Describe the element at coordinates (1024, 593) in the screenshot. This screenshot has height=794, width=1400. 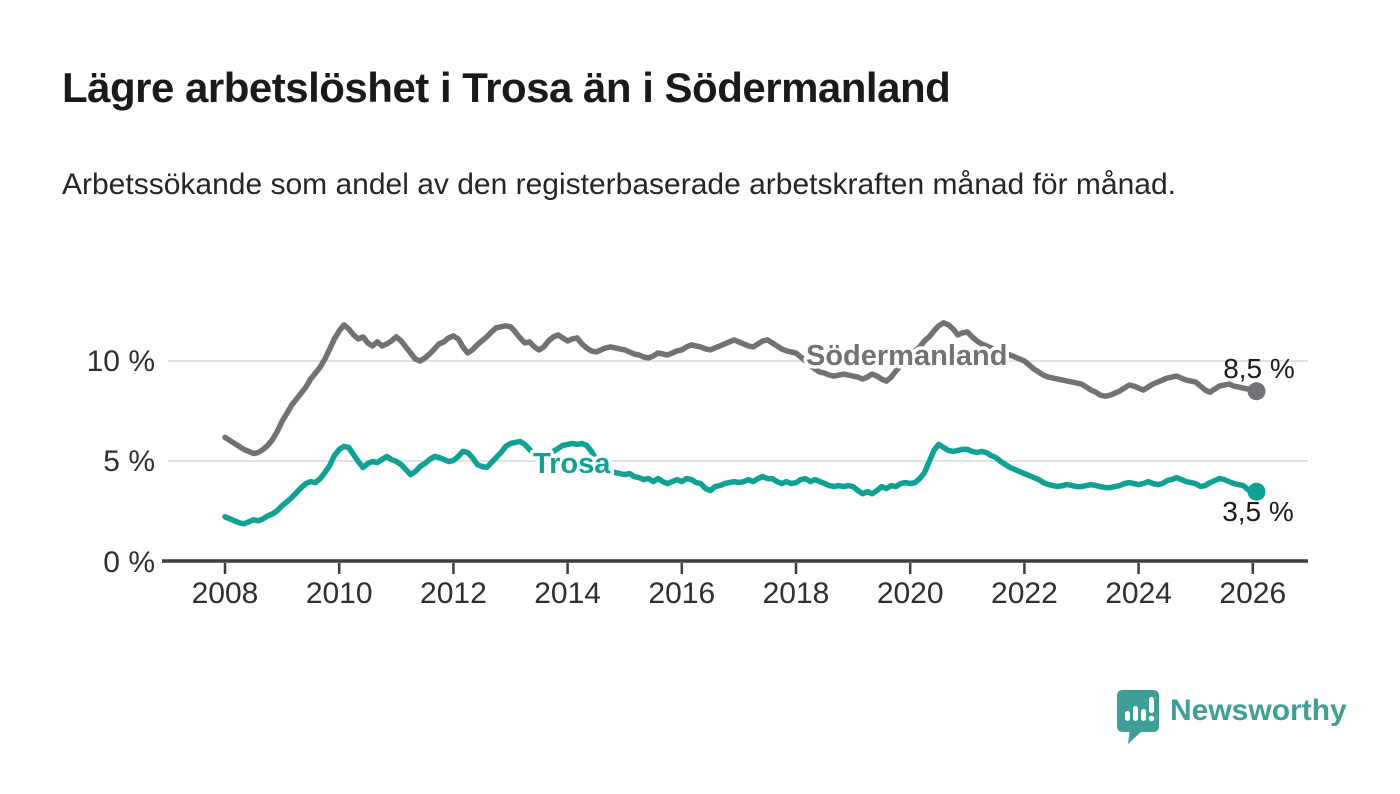
I see `x-tick-label: 2022` at that location.